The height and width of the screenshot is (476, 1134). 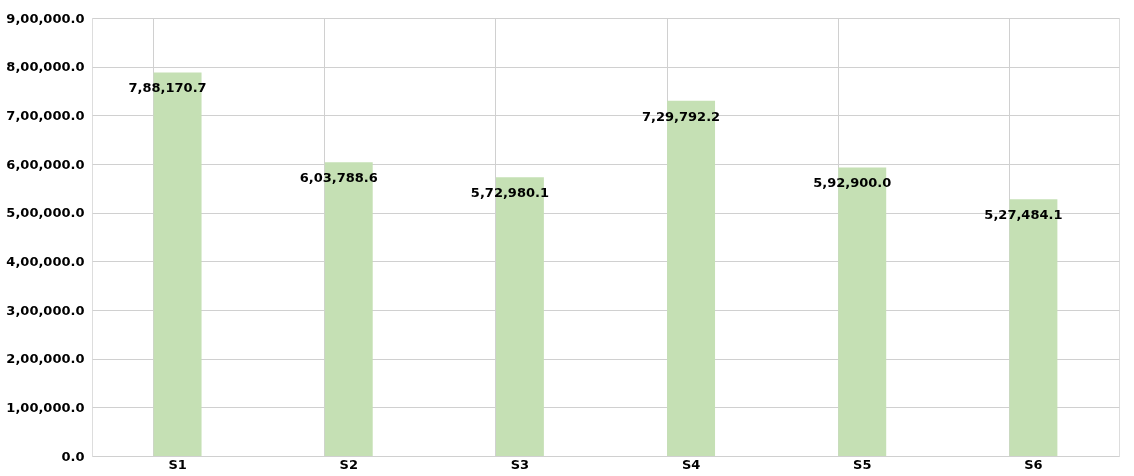 What do you see at coordinates (45, 359) in the screenshot?
I see `y-tick-label: 2,00,000.0` at bounding box center [45, 359].